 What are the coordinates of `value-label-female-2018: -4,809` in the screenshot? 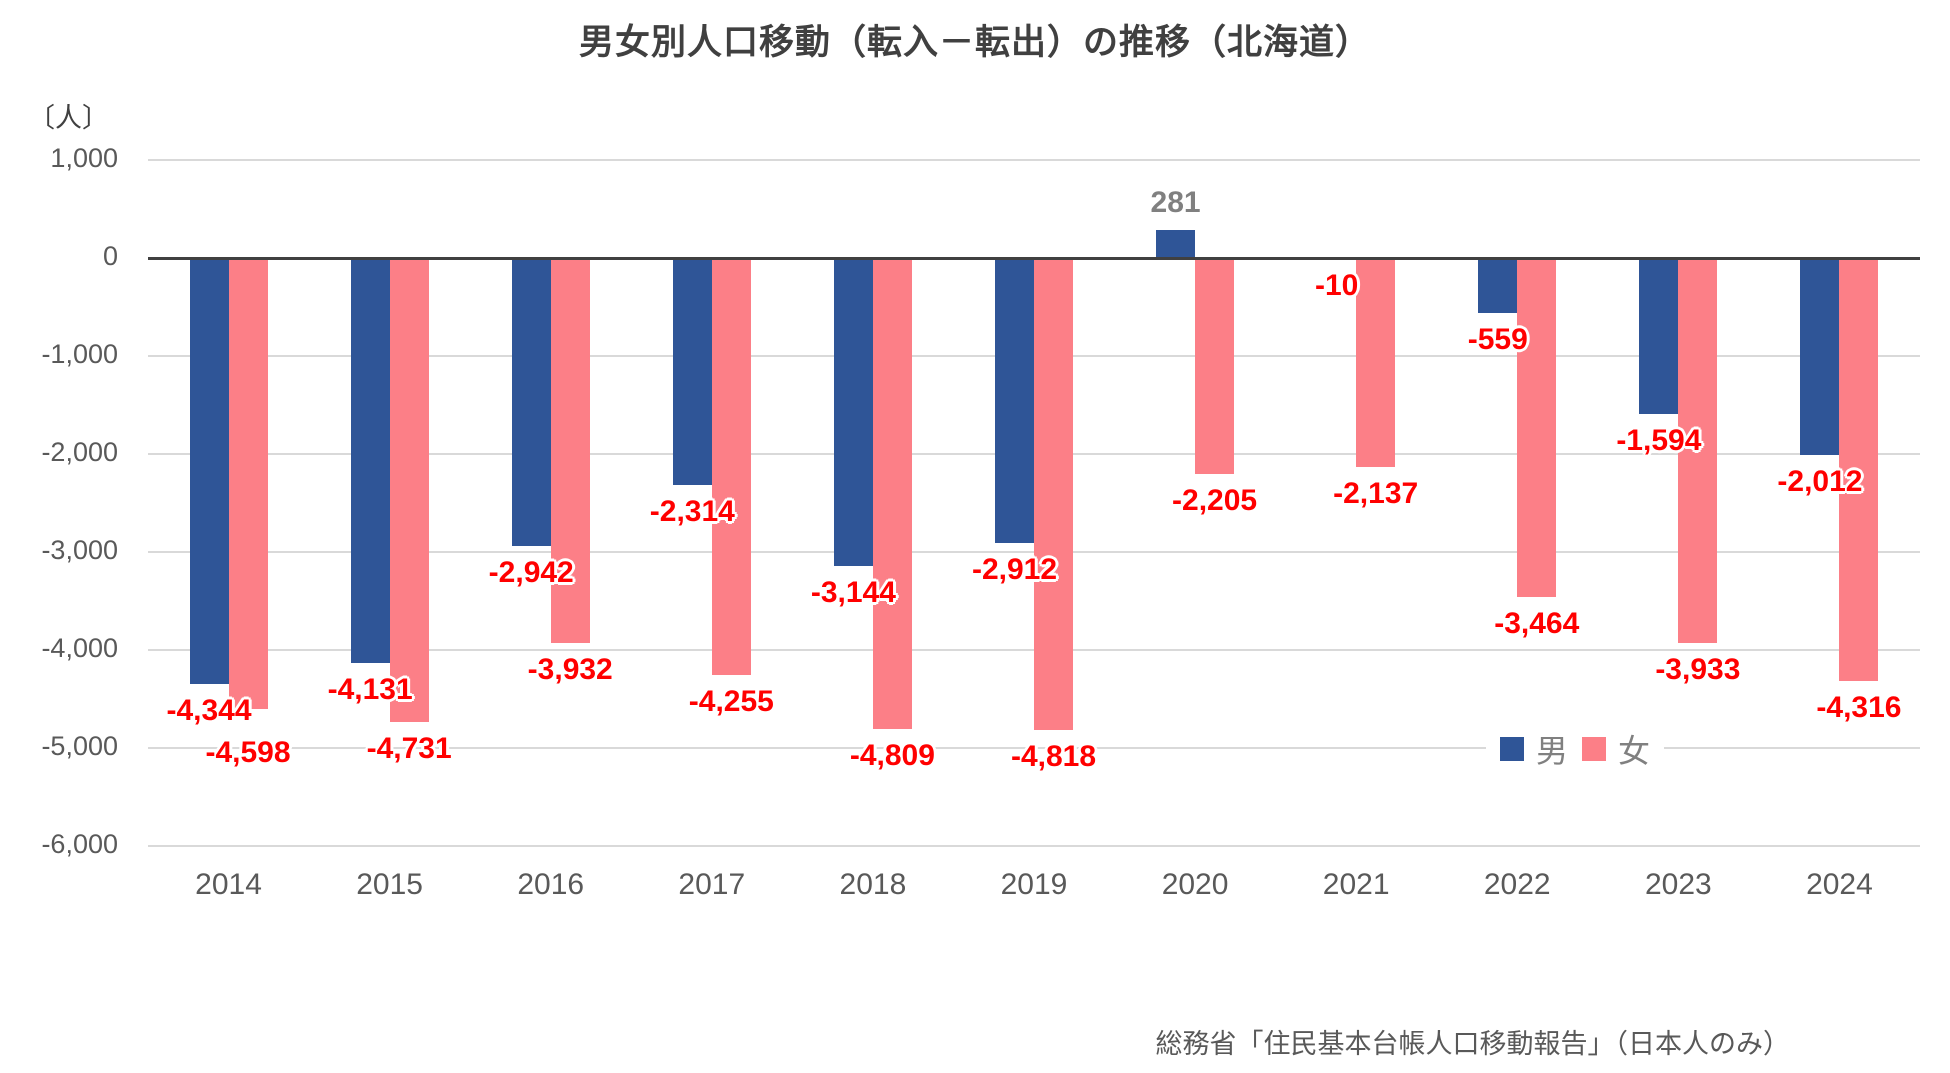 It's located at (892, 756).